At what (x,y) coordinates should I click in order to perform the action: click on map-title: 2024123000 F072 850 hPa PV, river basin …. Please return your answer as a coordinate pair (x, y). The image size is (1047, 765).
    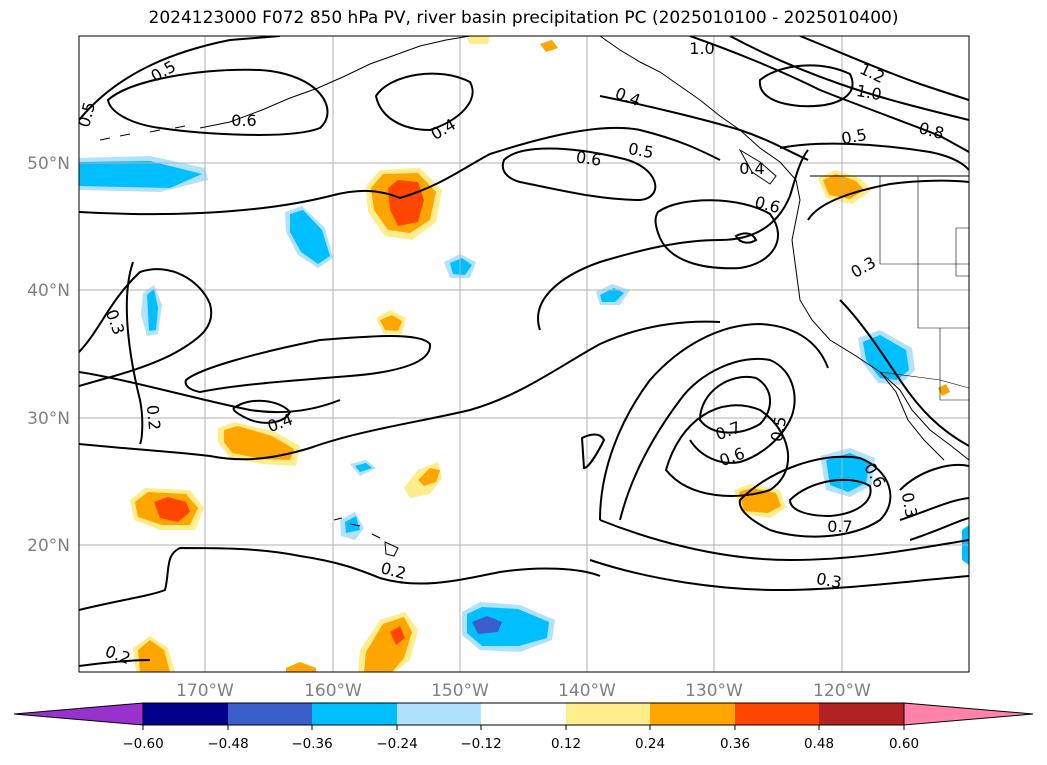
    Looking at the image, I should click on (523, 18).